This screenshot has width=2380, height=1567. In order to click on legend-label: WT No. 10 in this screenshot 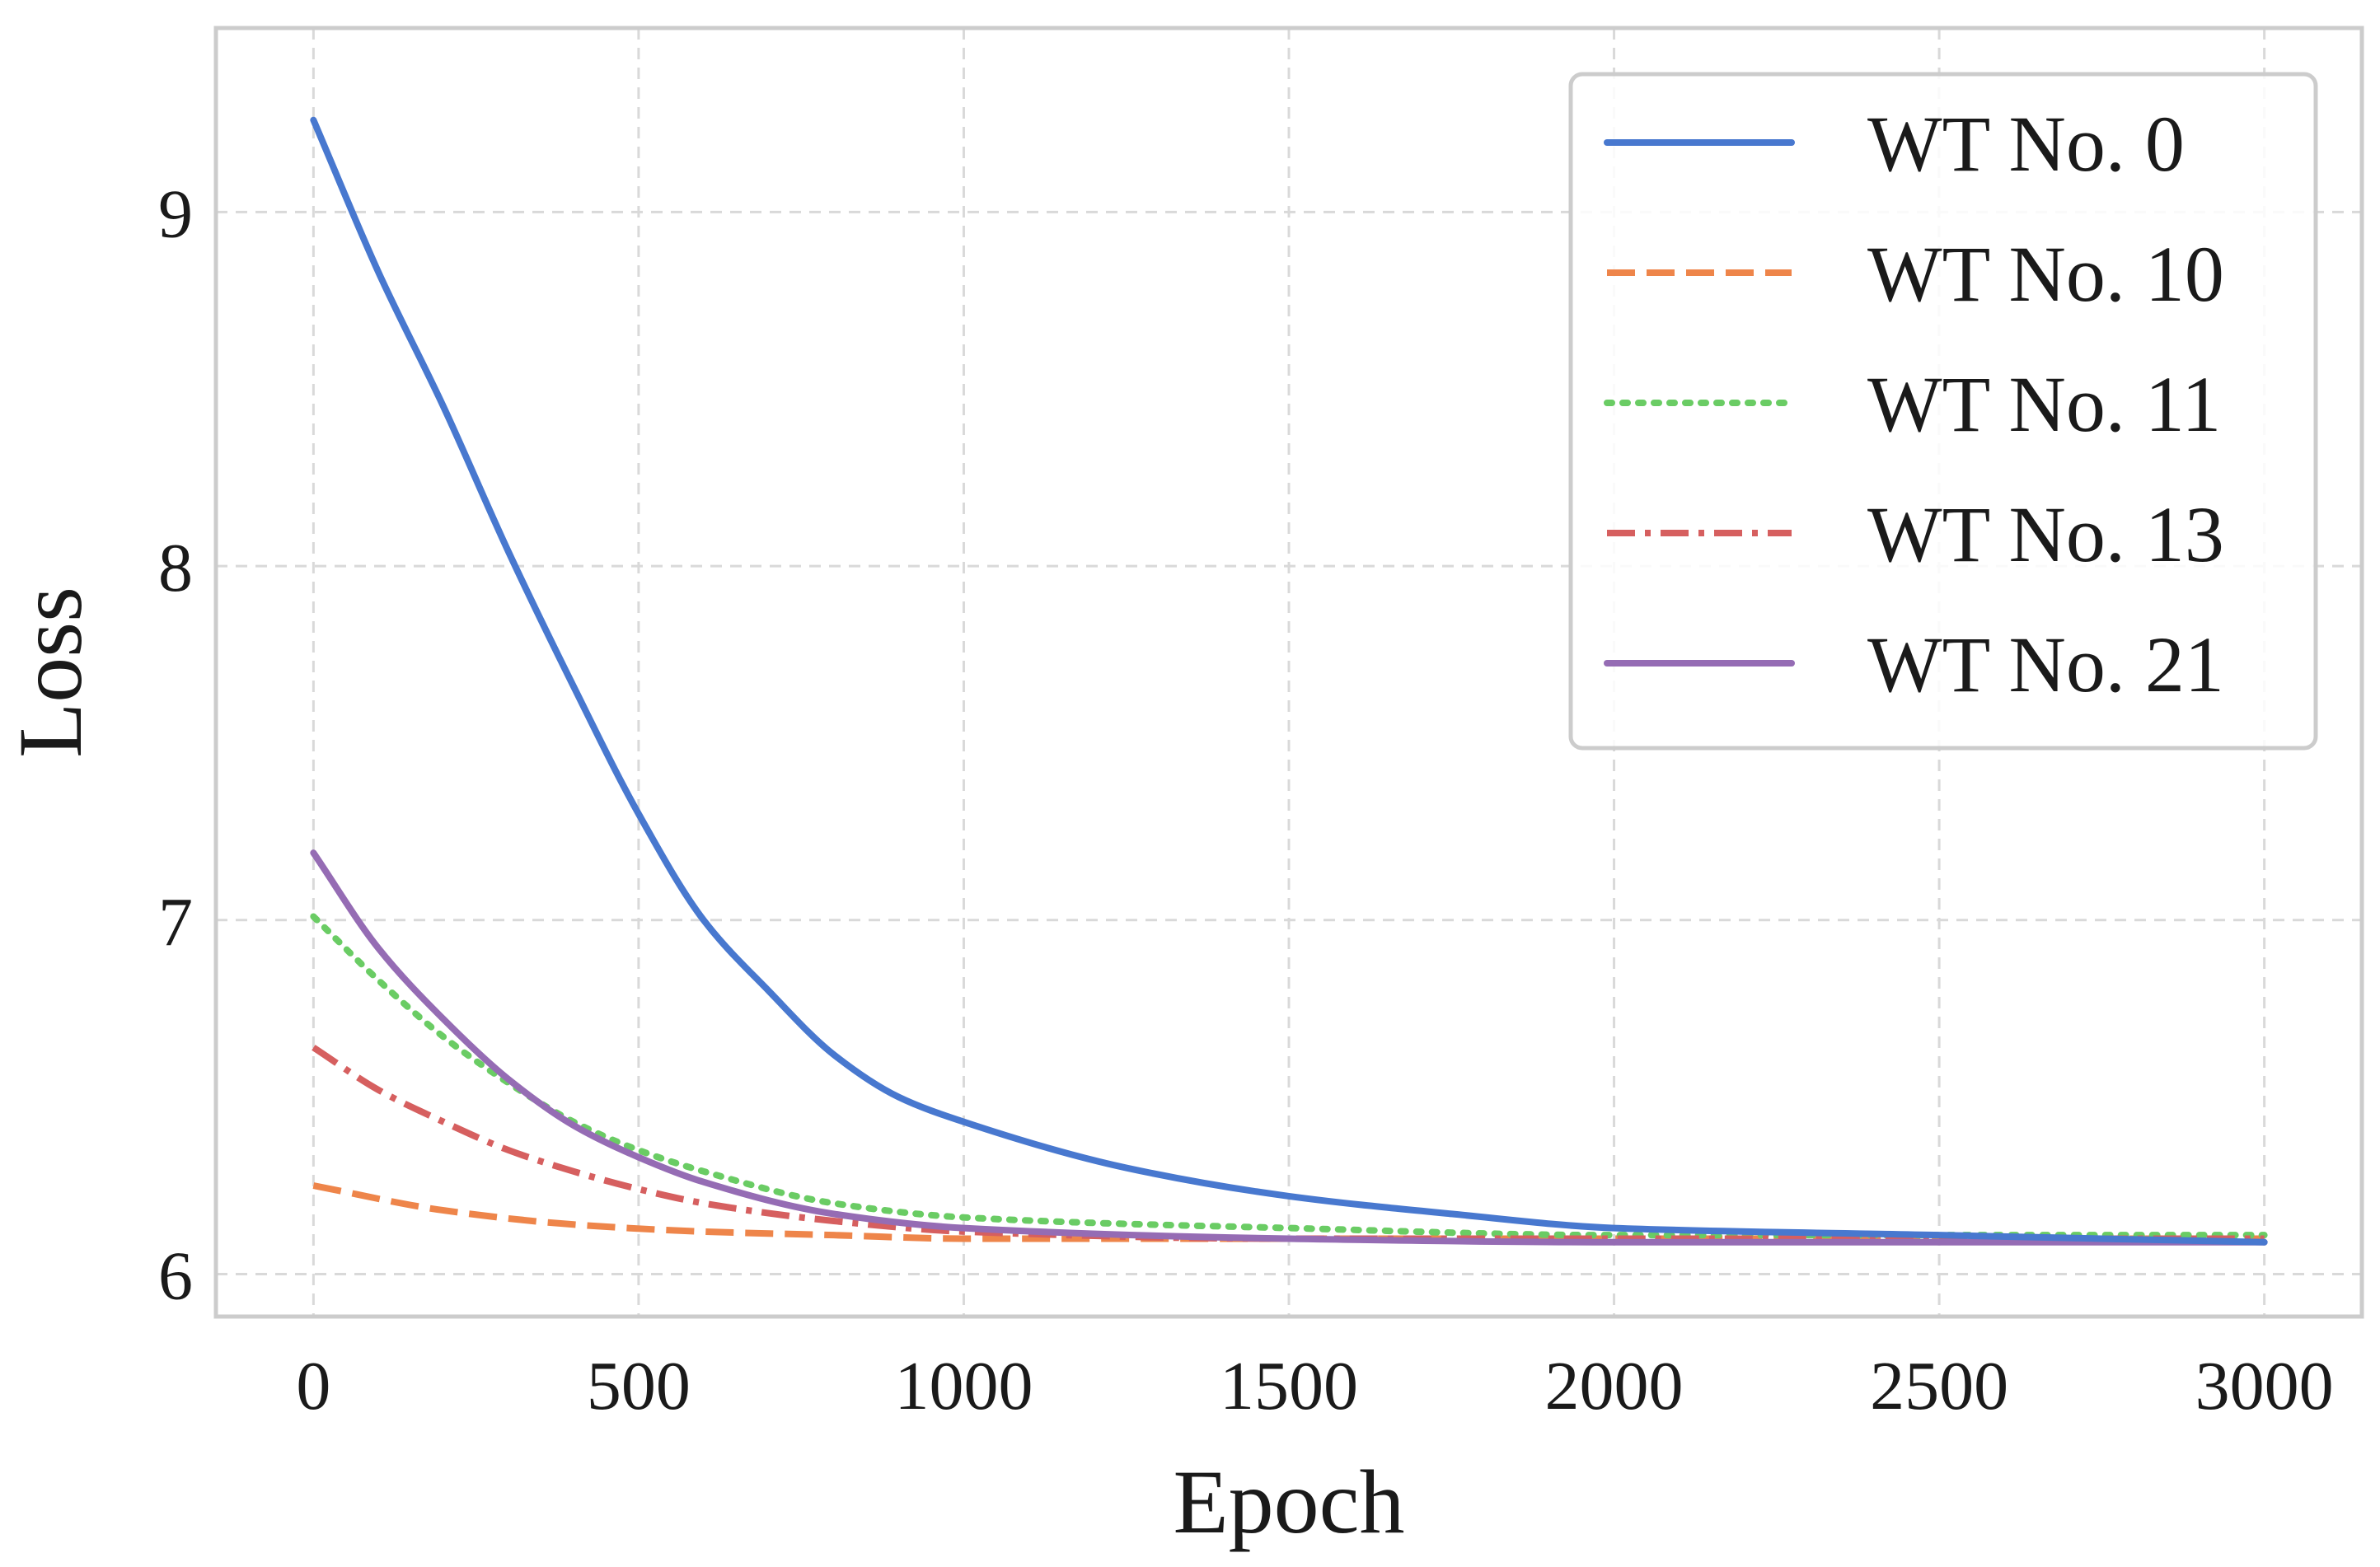, I will do `click(2045, 274)`.